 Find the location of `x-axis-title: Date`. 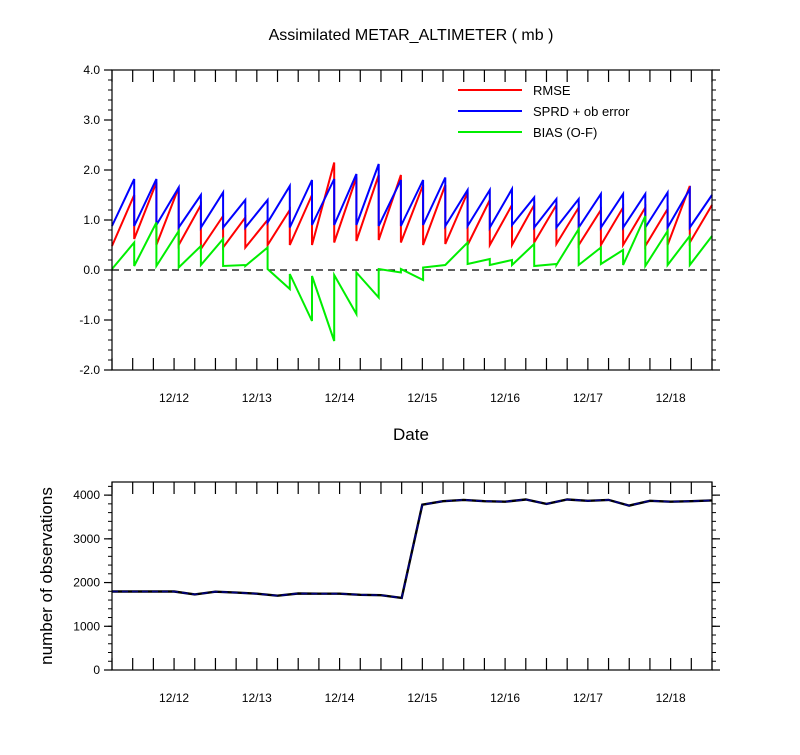

x-axis-title: Date is located at coordinates (411, 434).